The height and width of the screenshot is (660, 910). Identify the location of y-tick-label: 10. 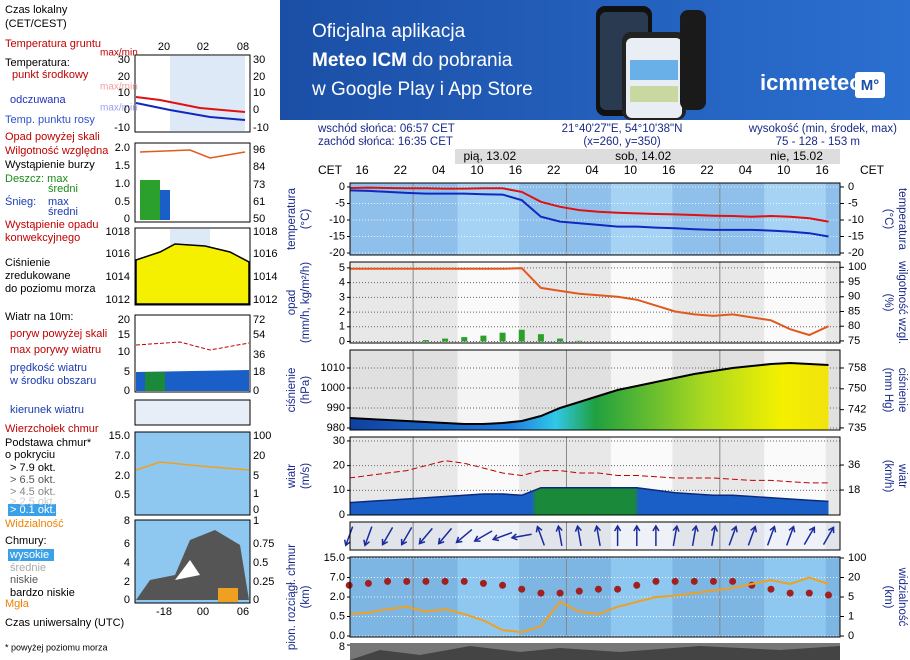
(339, 490).